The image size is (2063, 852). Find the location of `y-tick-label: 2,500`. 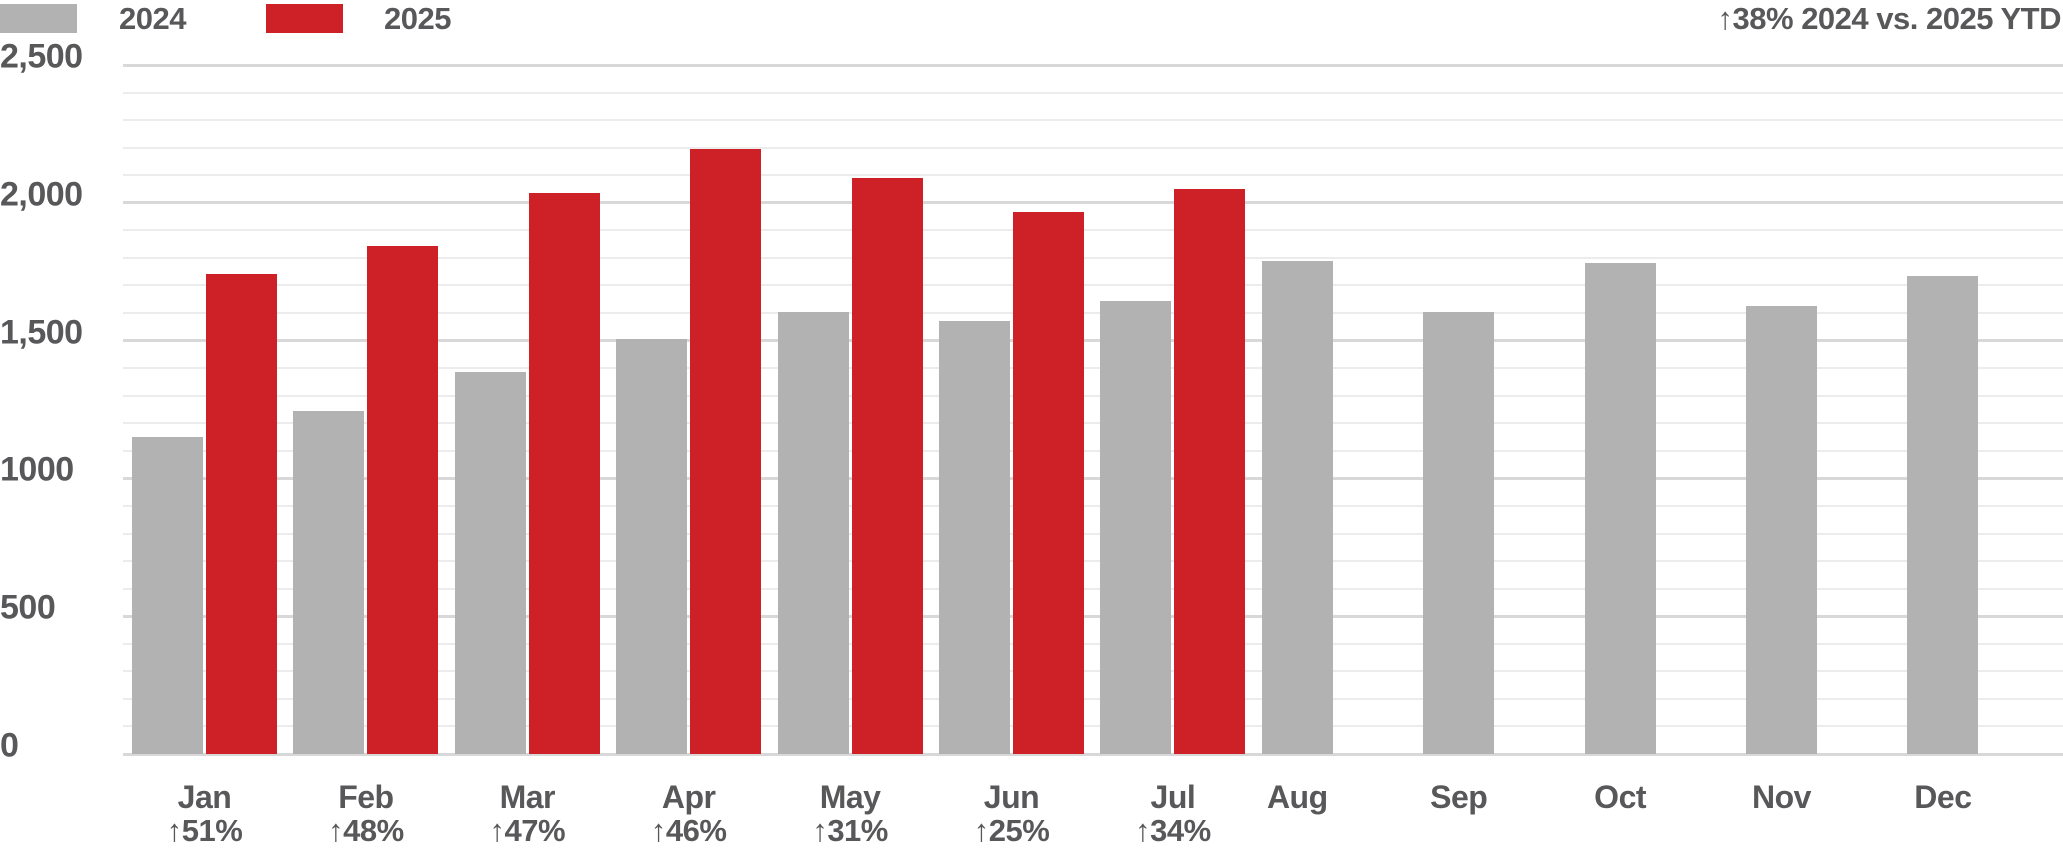

y-tick-label: 2,500 is located at coordinates (41, 56).